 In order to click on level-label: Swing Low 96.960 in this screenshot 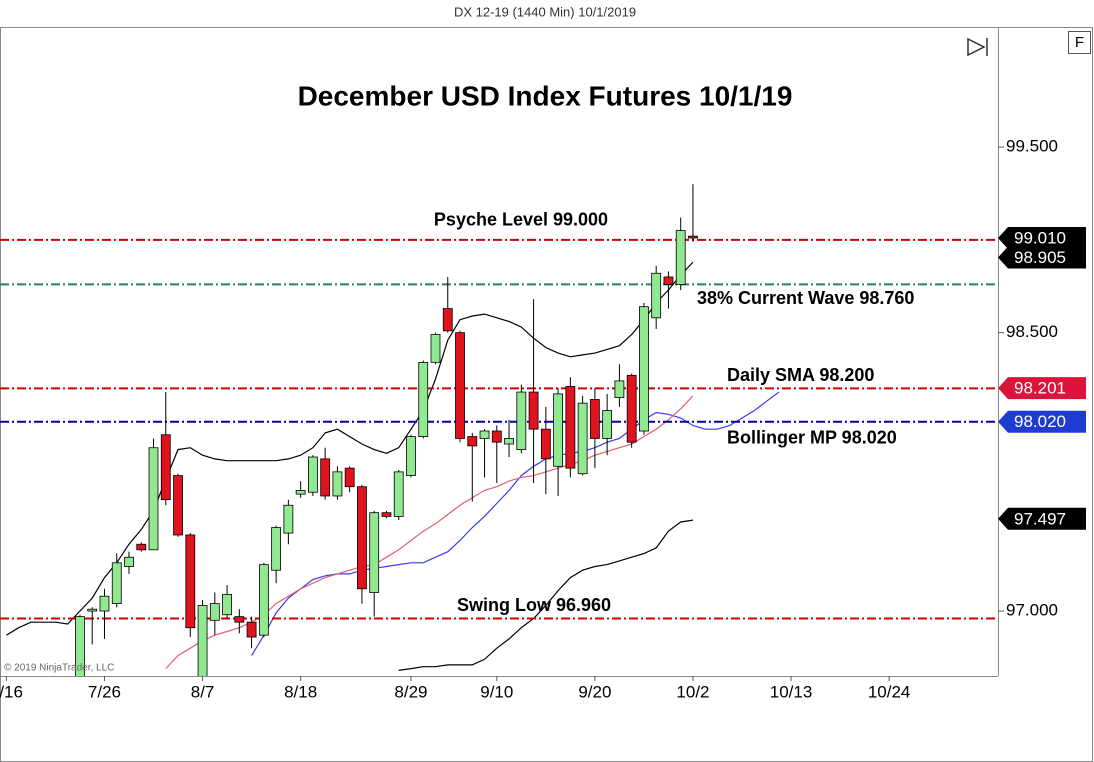, I will do `click(534, 605)`.